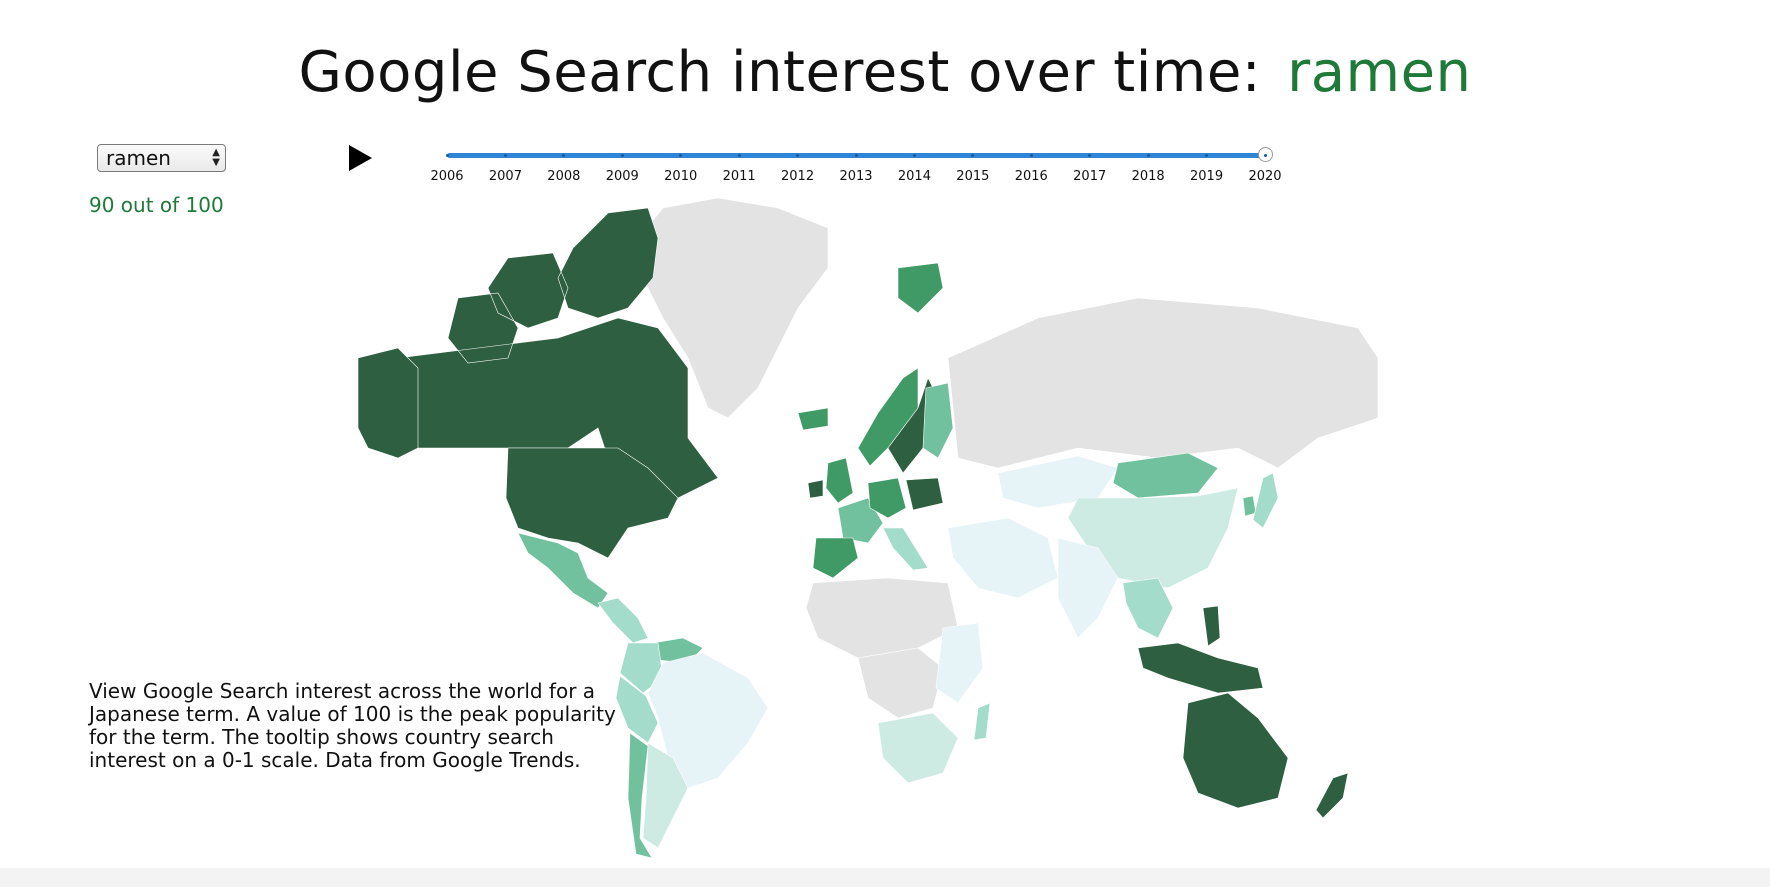  Describe the element at coordinates (1090, 176) in the screenshot. I see `slider-year-label: 2017` at that location.